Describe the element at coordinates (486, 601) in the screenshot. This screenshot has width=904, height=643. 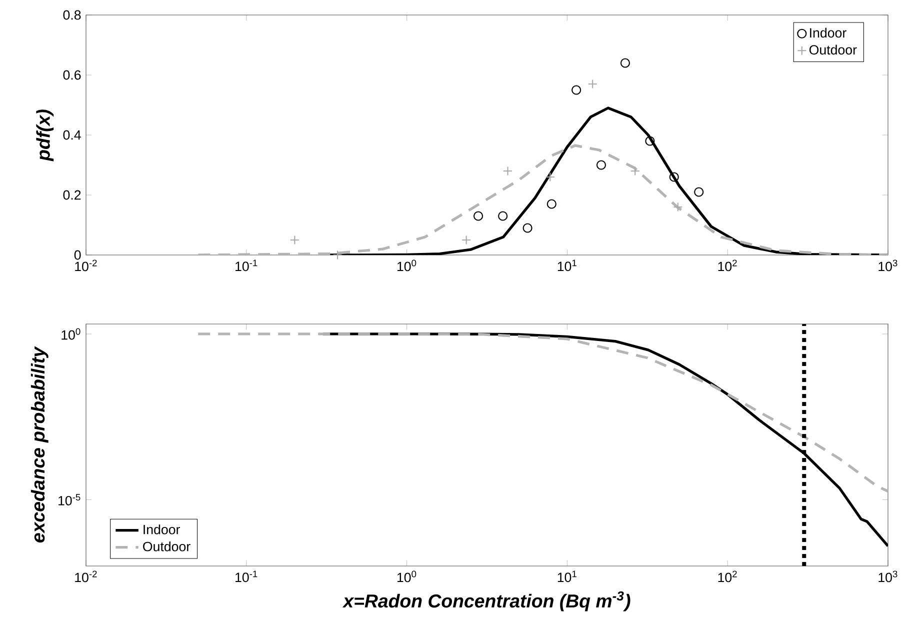
I see `x-axis-title: x=Radon Concentration (Bq m$^{-3}$)` at that location.